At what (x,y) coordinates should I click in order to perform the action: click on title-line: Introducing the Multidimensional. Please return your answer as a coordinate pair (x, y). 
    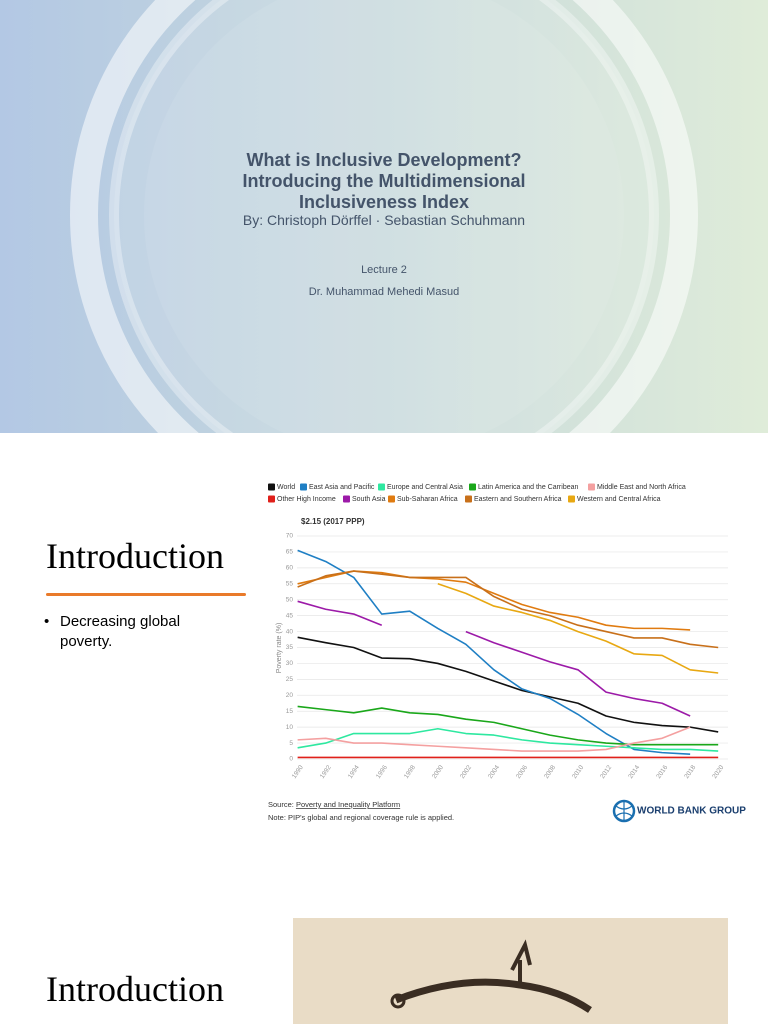
    Looking at the image, I should click on (384, 181).